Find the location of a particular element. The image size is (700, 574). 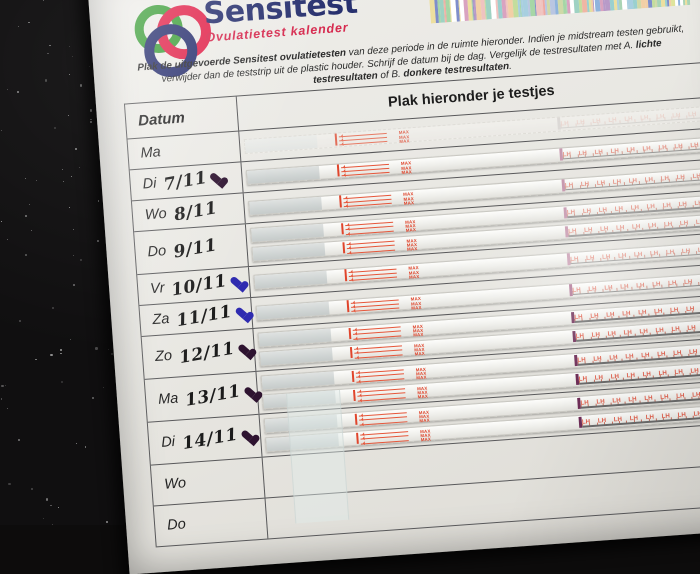

date-cell: Ma 13/11 is located at coordinates (202, 396).